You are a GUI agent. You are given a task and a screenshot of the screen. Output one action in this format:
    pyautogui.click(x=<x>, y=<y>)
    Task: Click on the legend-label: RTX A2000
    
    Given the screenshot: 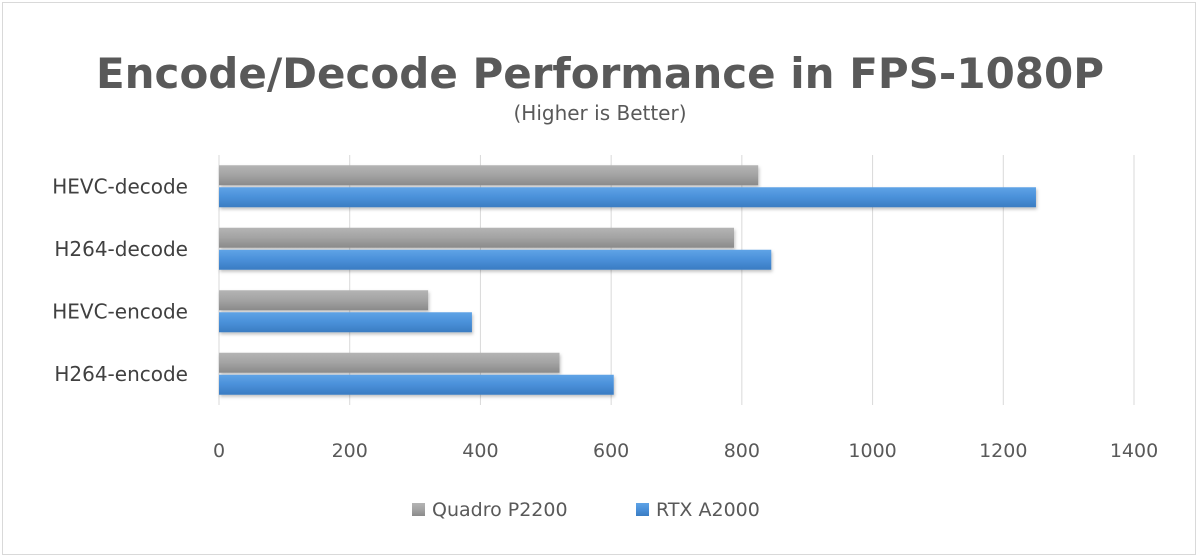 What is the action you would take?
    pyautogui.click(x=708, y=510)
    